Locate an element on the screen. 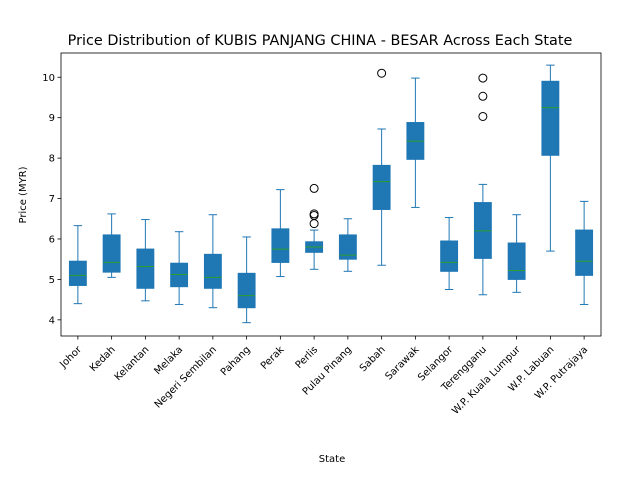 The height and width of the screenshot is (480, 640). y-tick-label: 8 is located at coordinates (52, 159).